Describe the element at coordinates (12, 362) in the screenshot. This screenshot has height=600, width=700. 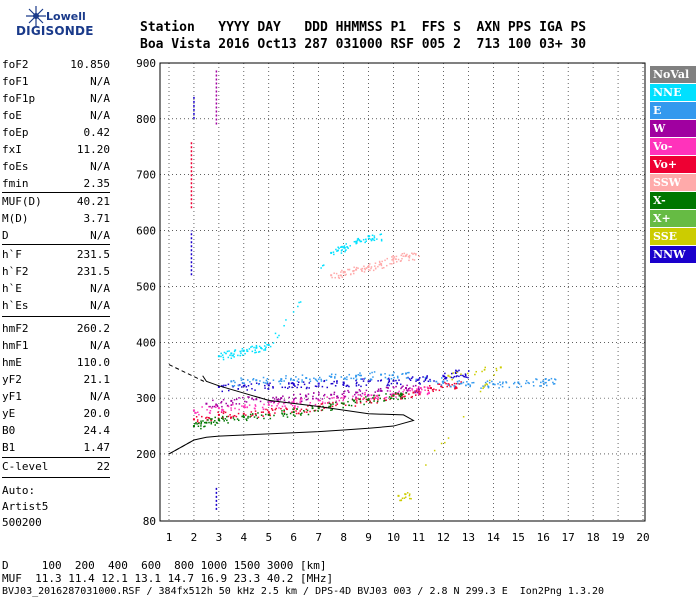
I see `param-name: hmE` at that location.